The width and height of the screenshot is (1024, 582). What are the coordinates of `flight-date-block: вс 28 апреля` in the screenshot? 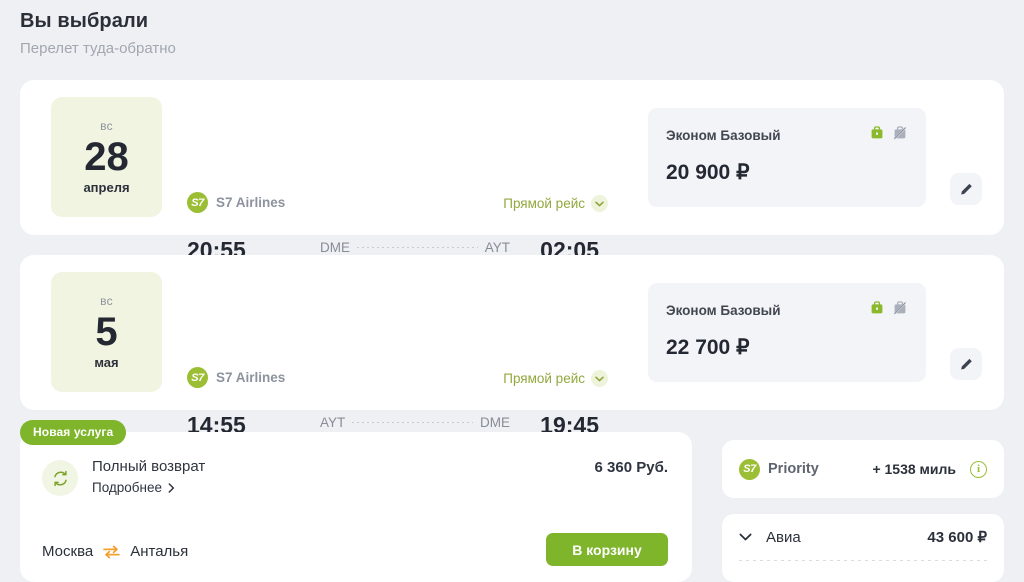 It's located at (106, 157).